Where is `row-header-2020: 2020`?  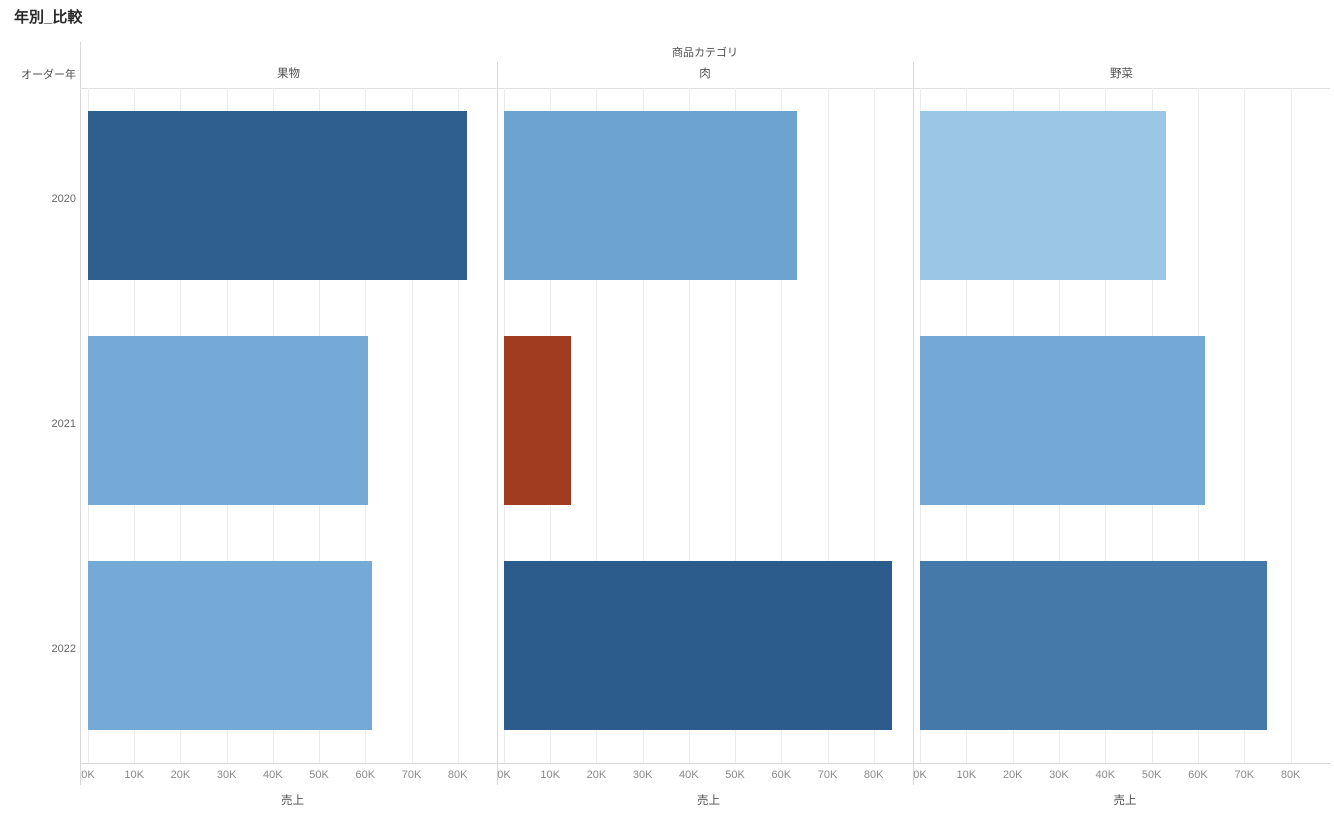 row-header-2020: 2020 is located at coordinates (63, 199).